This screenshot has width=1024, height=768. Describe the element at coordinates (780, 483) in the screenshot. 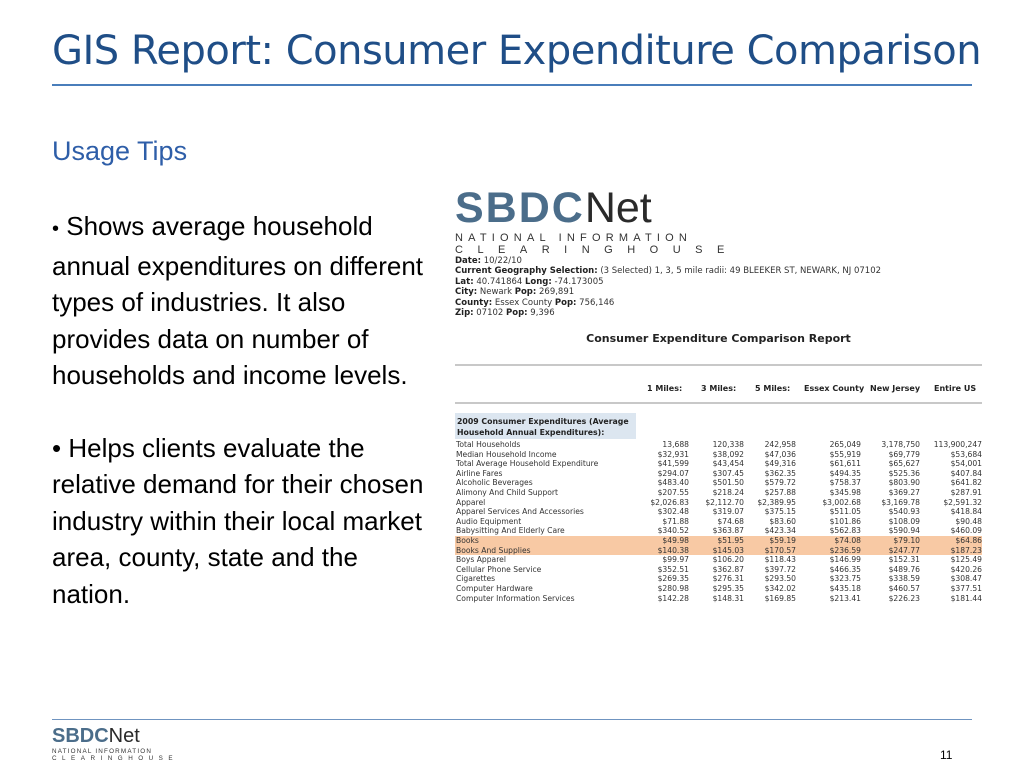

I see `row-value: $579.72` at that location.